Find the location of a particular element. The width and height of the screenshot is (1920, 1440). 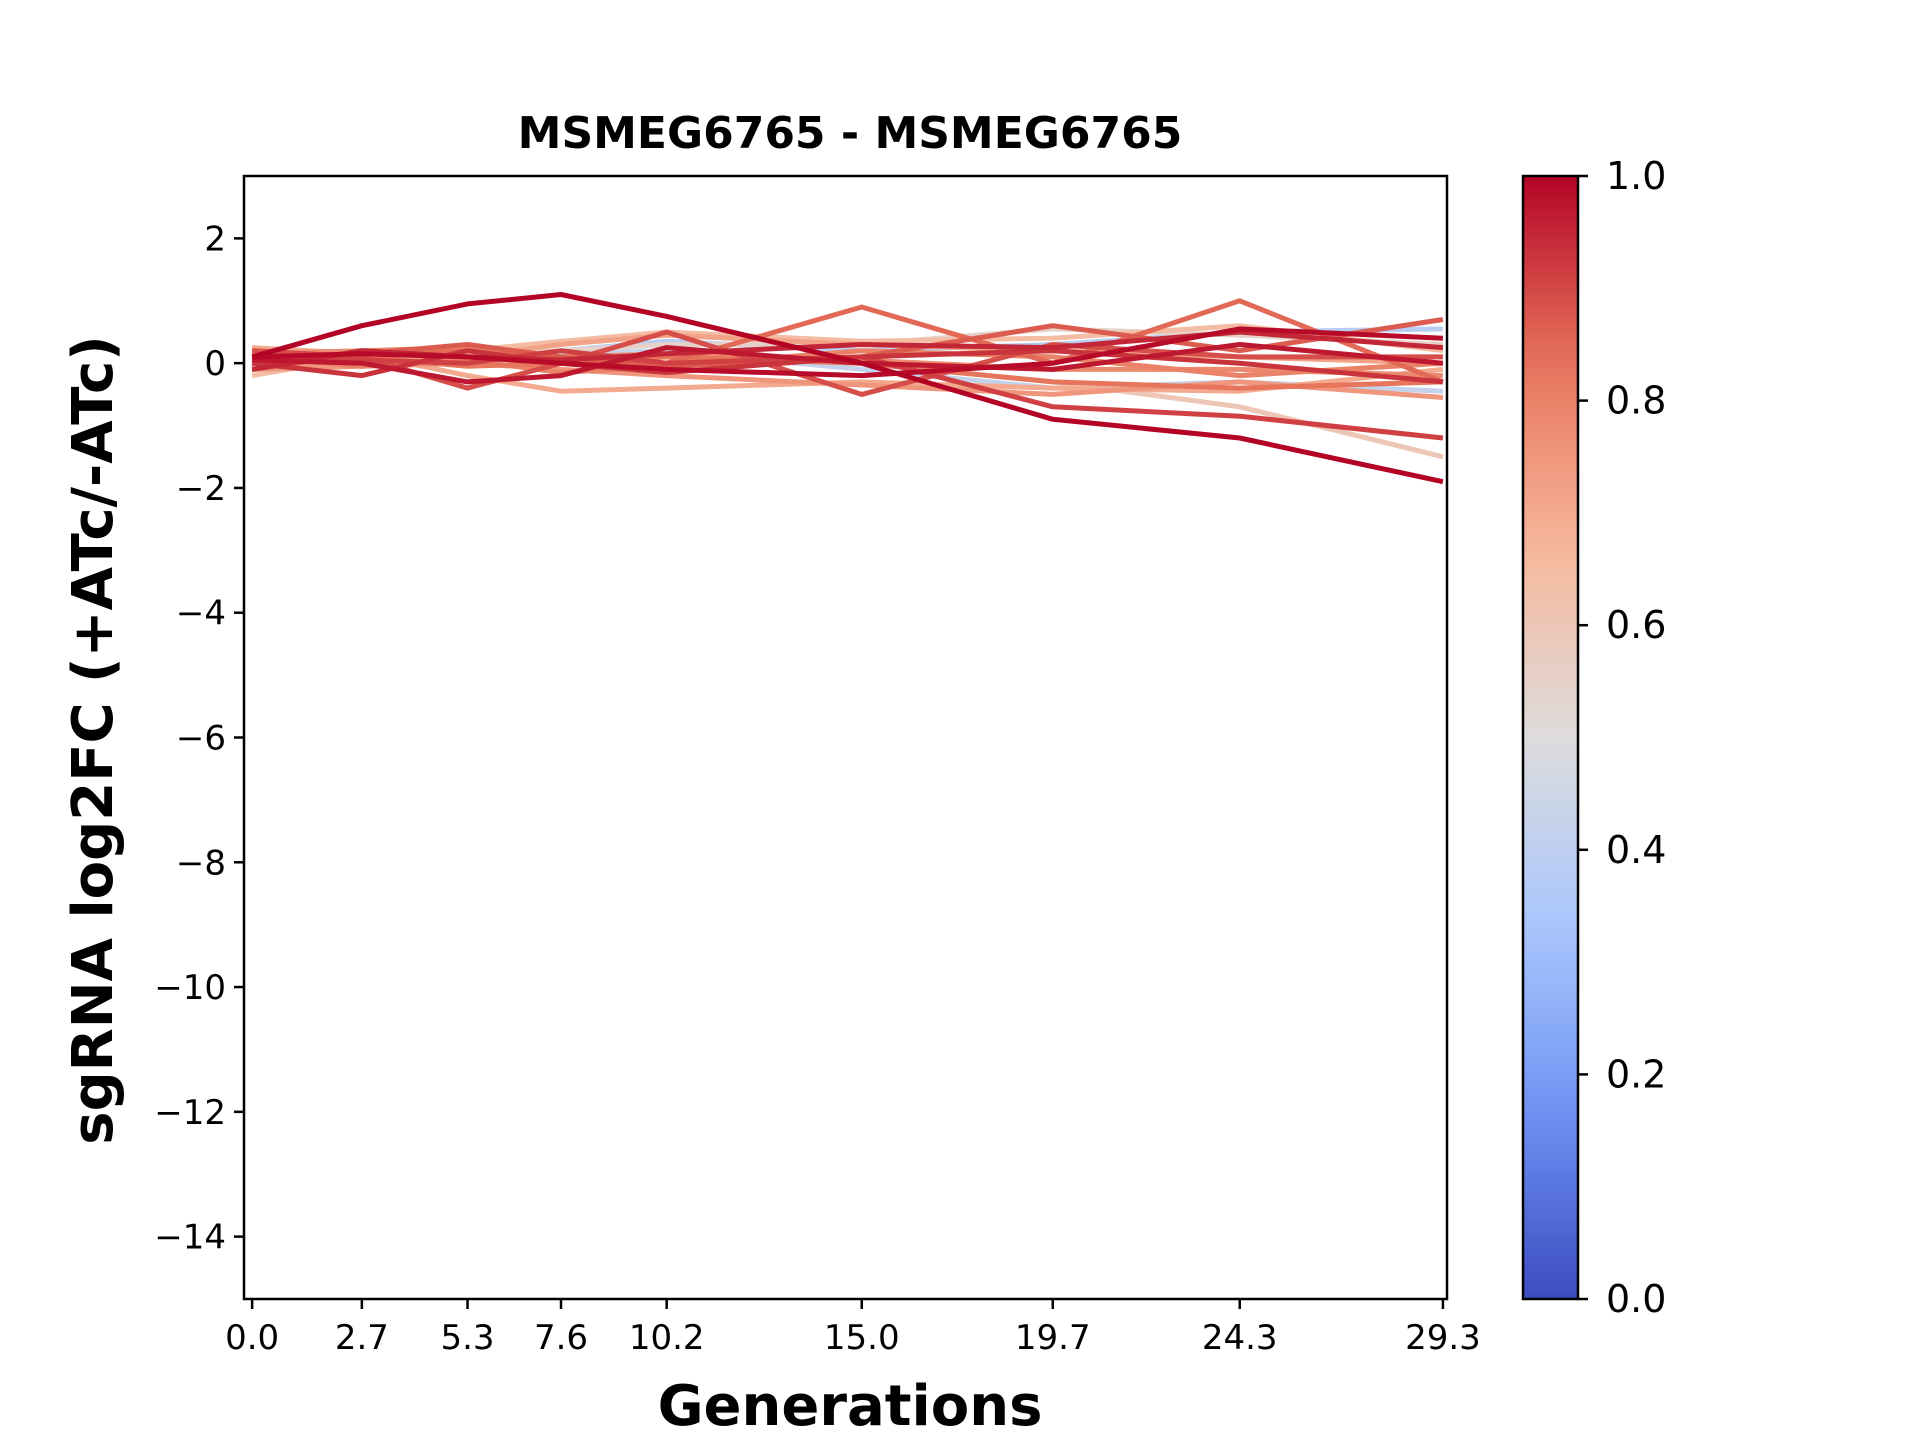

x-tick-label: 0.0 is located at coordinates (252, 1338).